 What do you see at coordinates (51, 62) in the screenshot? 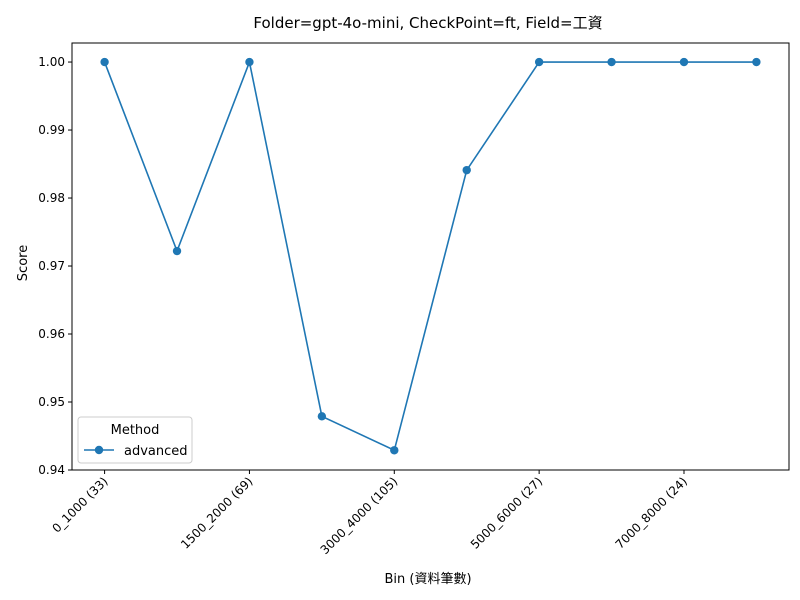
I see `y-tick-label: 1.00` at bounding box center [51, 62].